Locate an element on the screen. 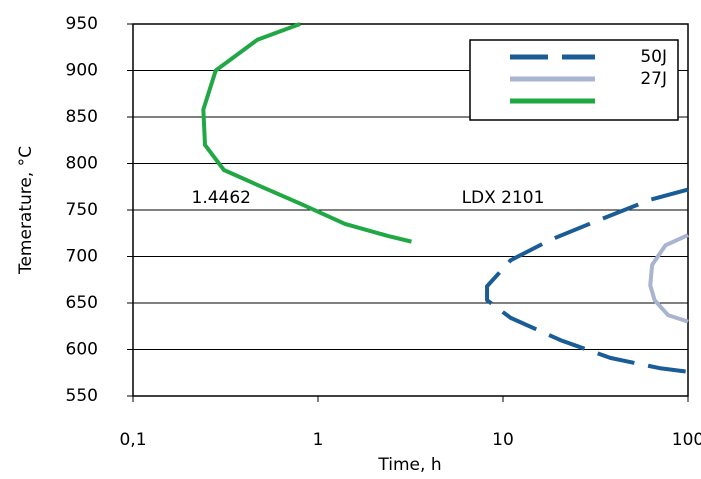  y-tick-label: 850 is located at coordinates (82, 117).